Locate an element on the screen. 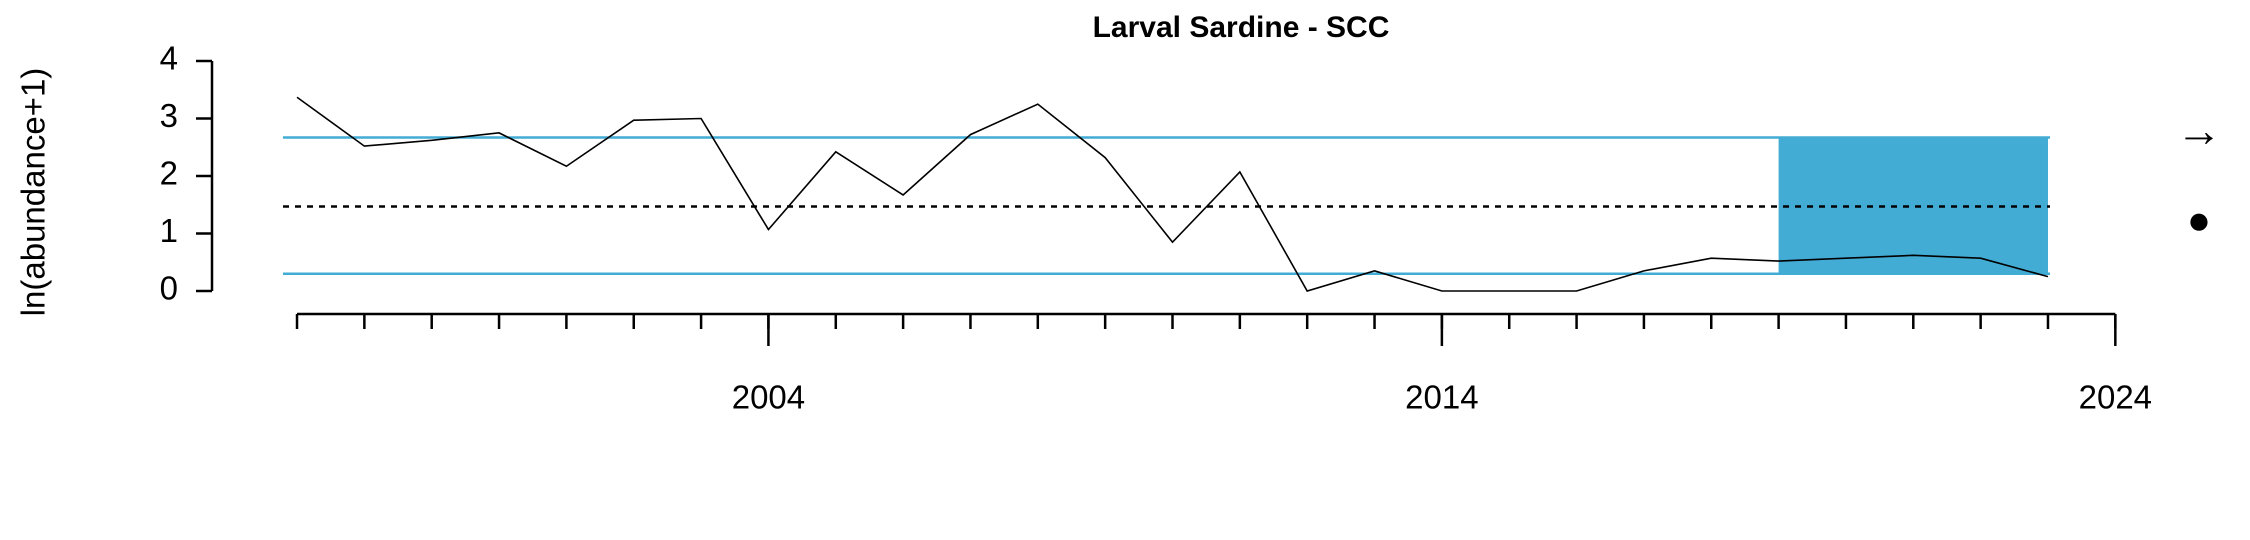 This screenshot has width=2250, height=540. chart-title: Larval Sardine - SCC is located at coordinates (1241, 27).